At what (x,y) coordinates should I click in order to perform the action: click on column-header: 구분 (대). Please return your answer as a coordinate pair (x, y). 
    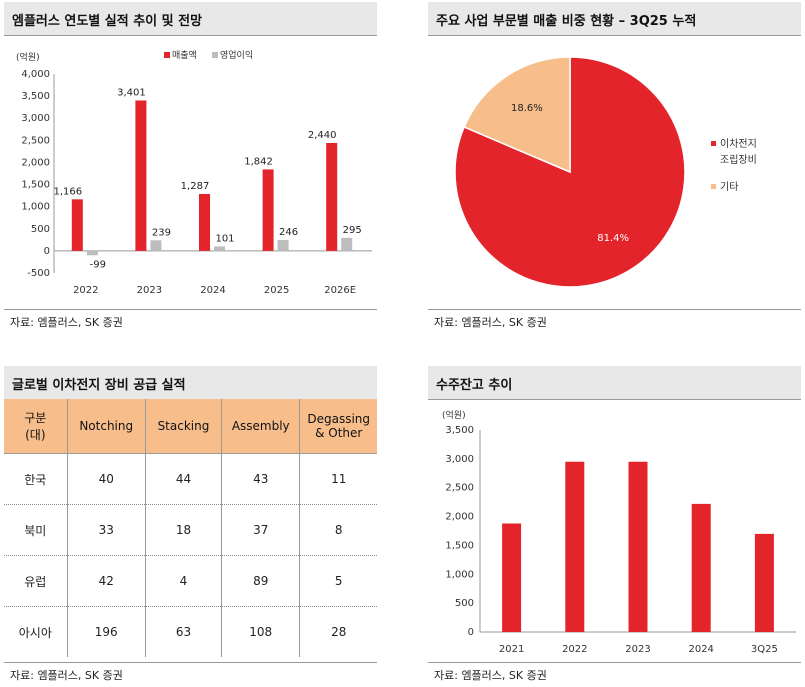
    Looking at the image, I should click on (36, 426).